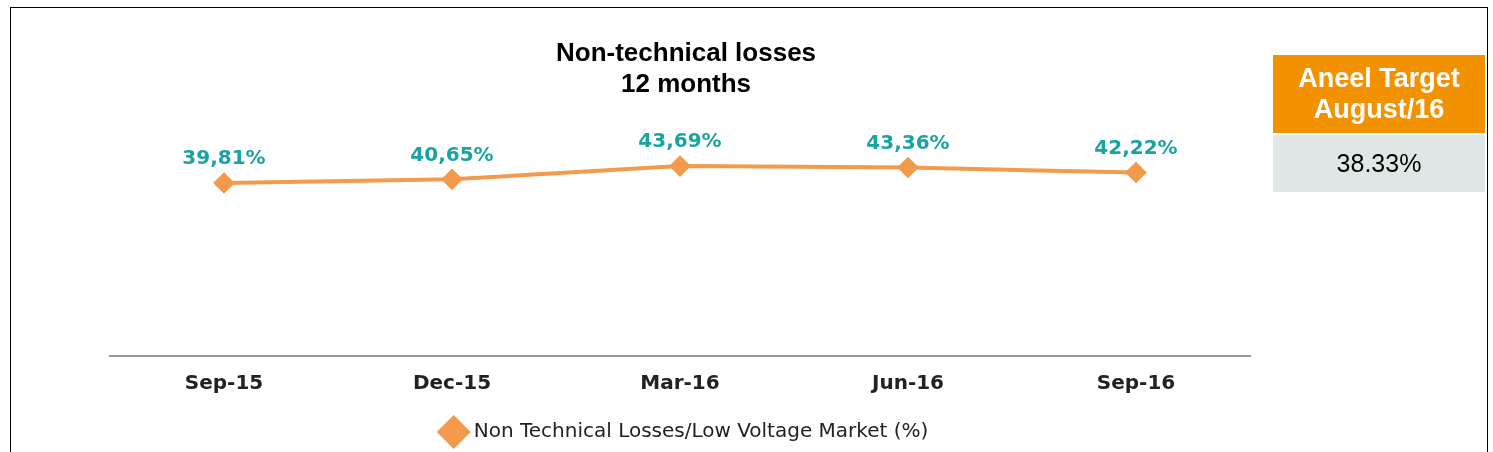 Image resolution: width=1493 pixels, height=452 pixels. Describe the element at coordinates (1379, 94) in the screenshot. I see `header-box: Aneel Target August/16` at that location.